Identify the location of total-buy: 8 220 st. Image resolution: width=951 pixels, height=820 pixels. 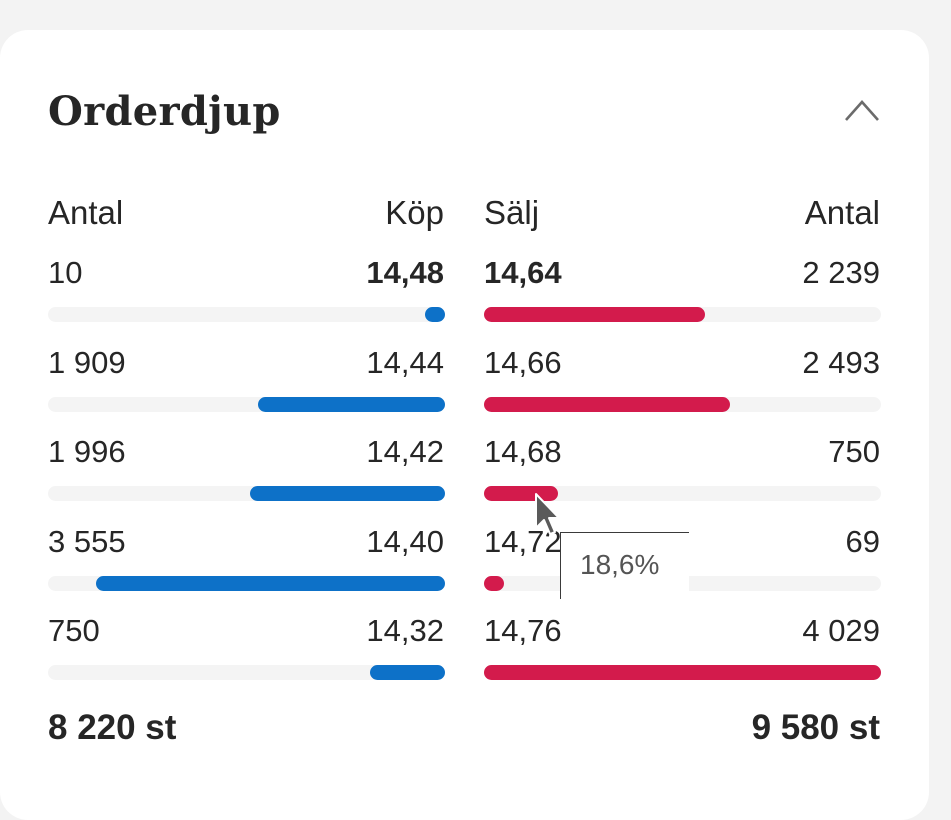
(112, 727).